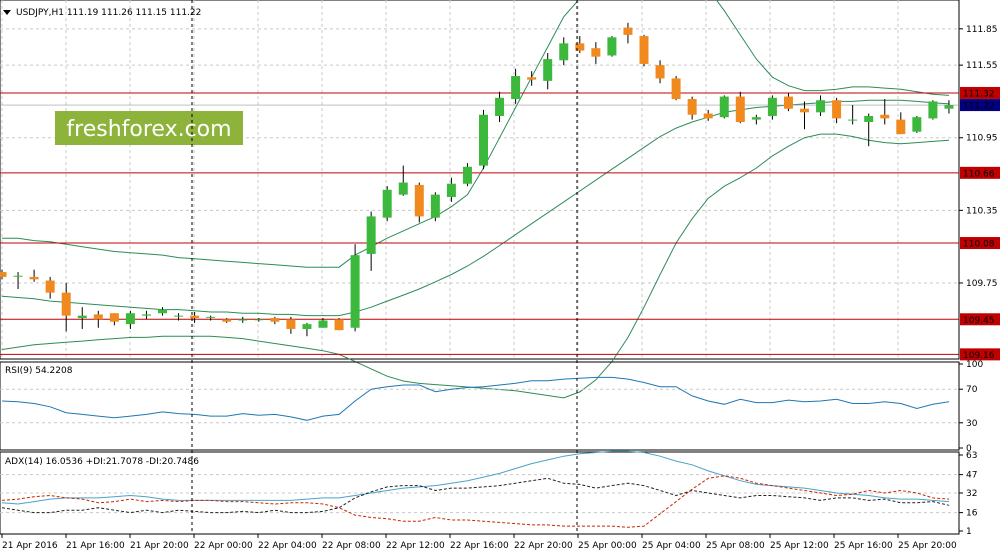 This screenshot has width=1003, height=555. I want to click on rsi-line, so click(475, 398).